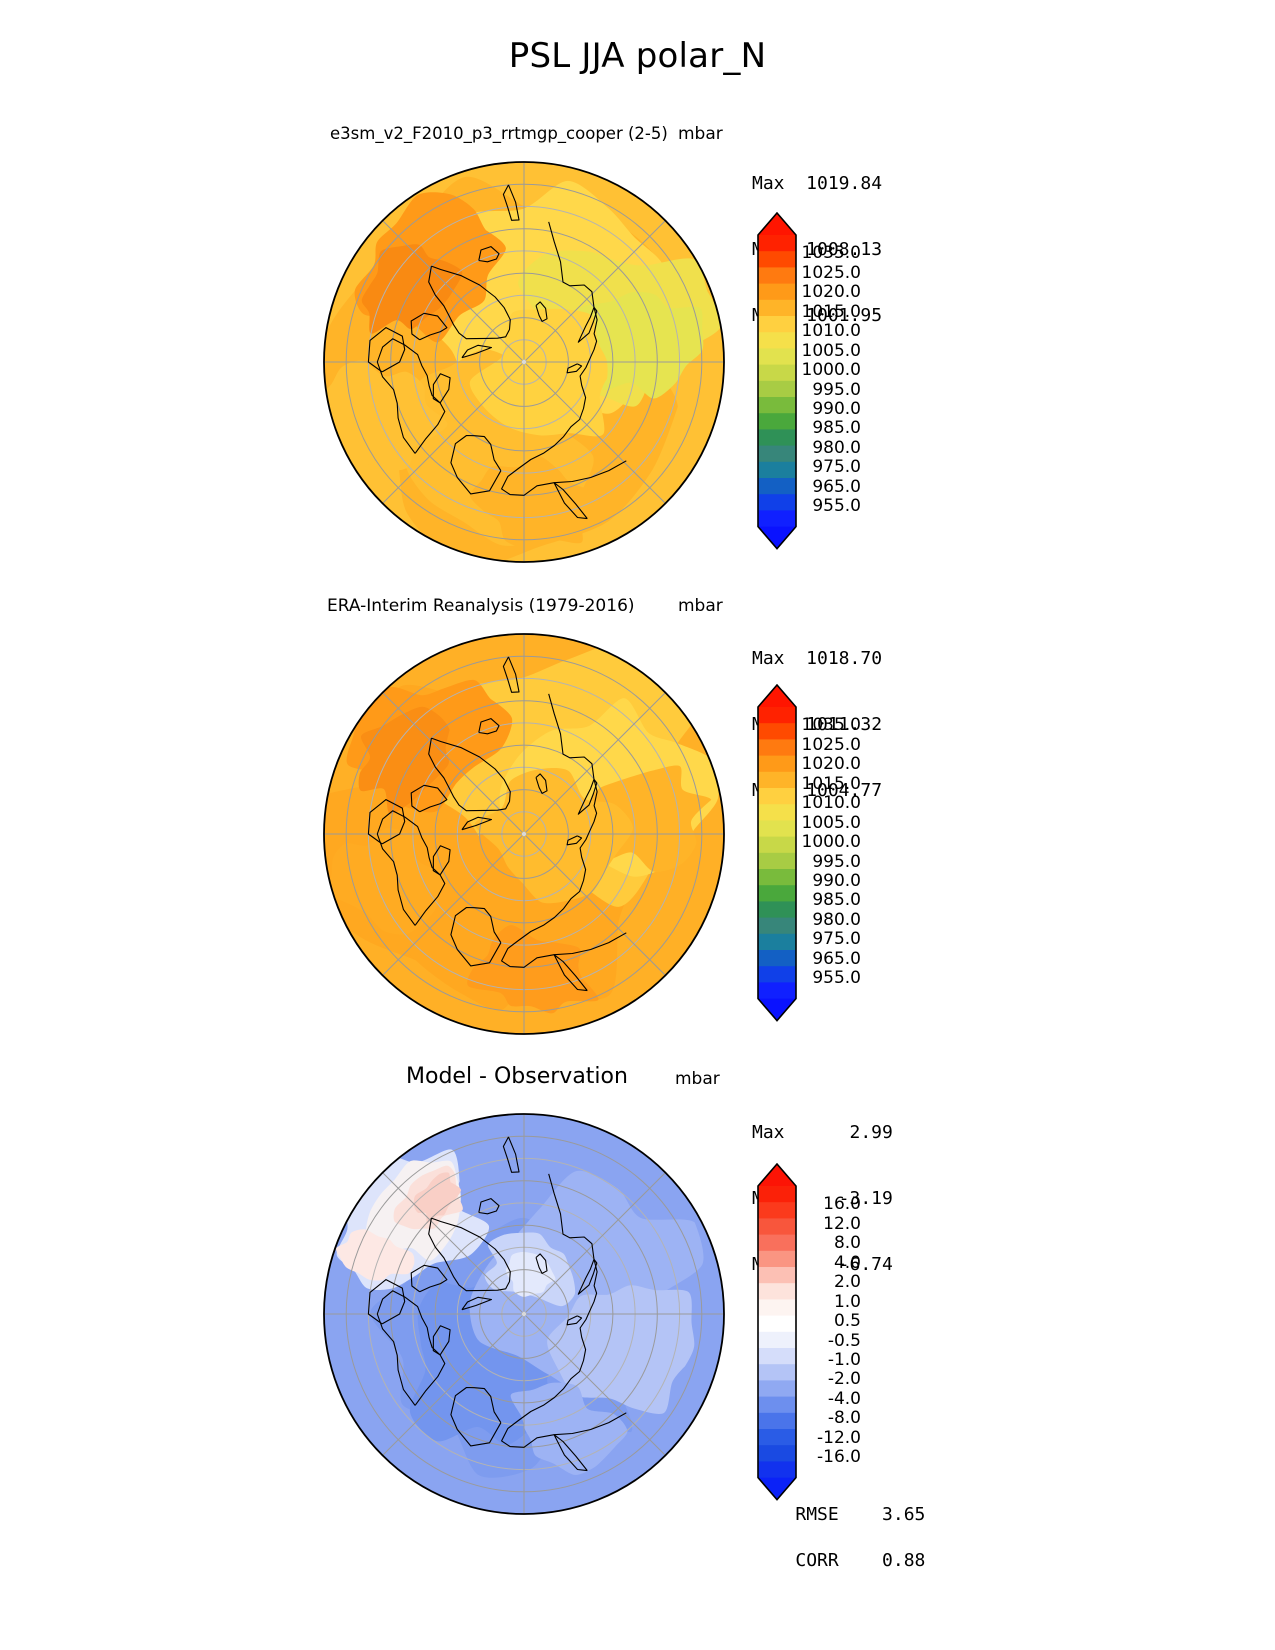  I want to click on stat-min-value: -6.74, so click(865, 1264).